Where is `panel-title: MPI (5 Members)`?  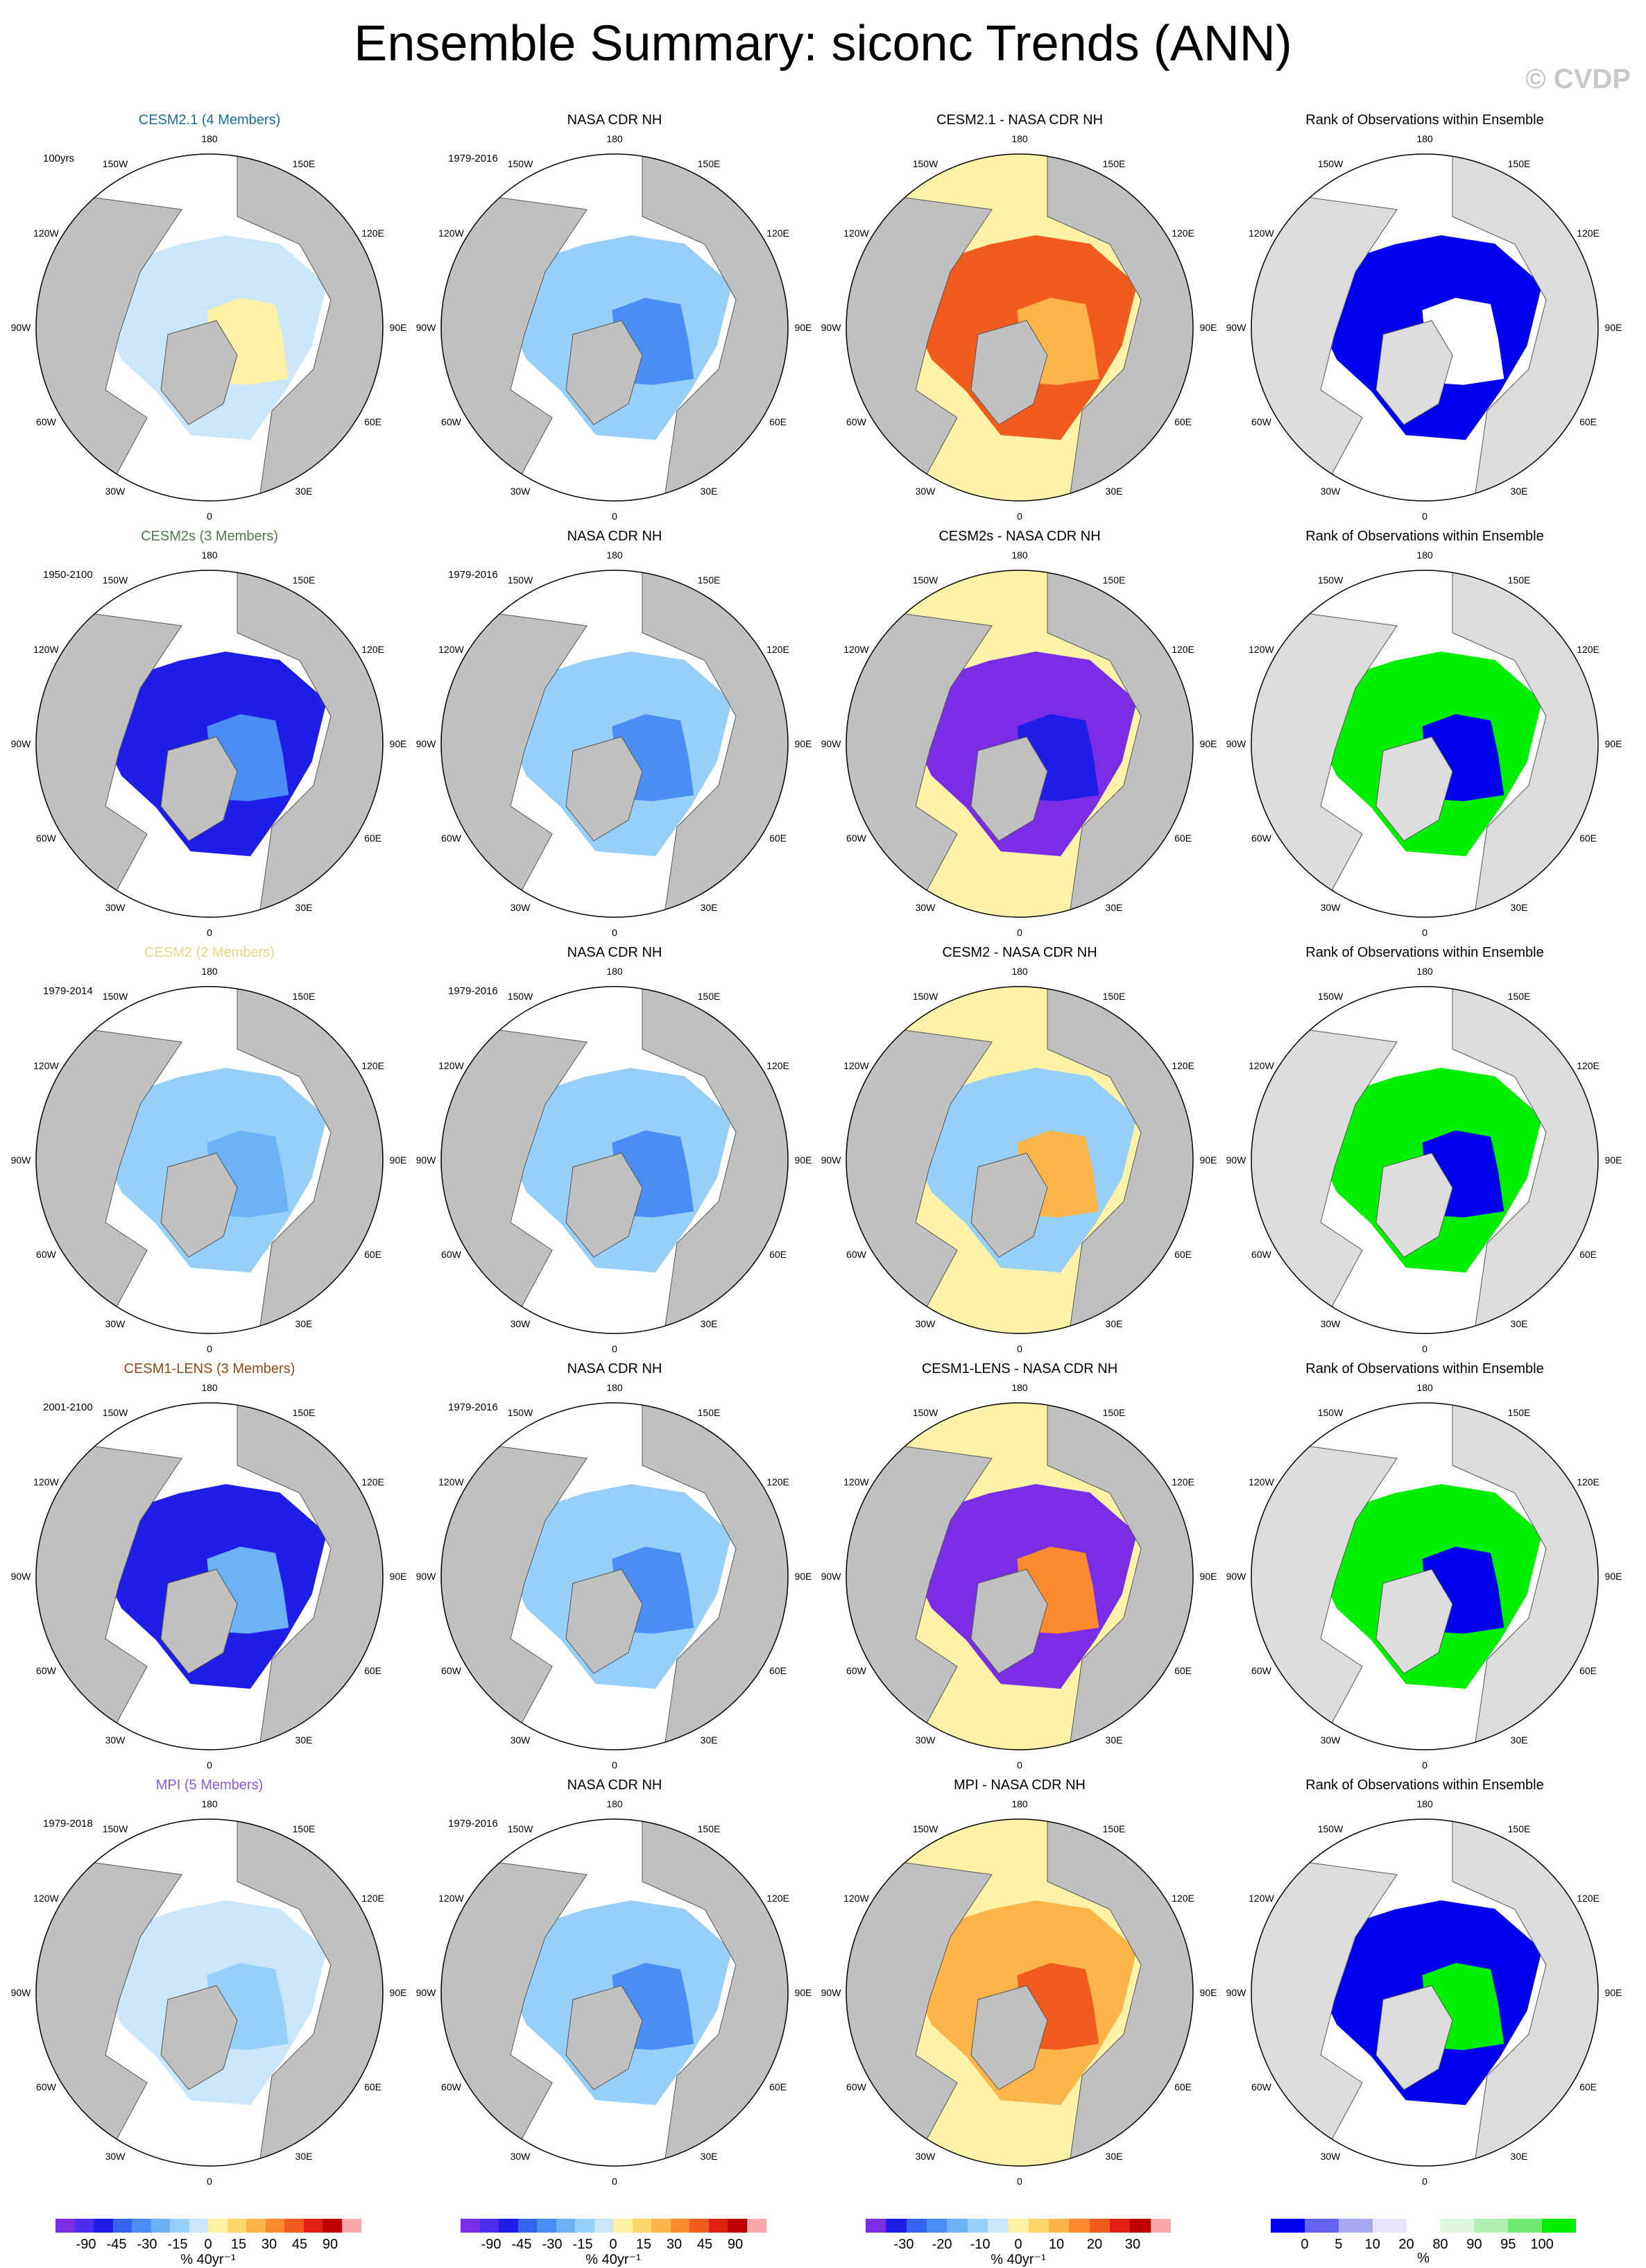 panel-title: MPI (5 Members) is located at coordinates (209, 1785).